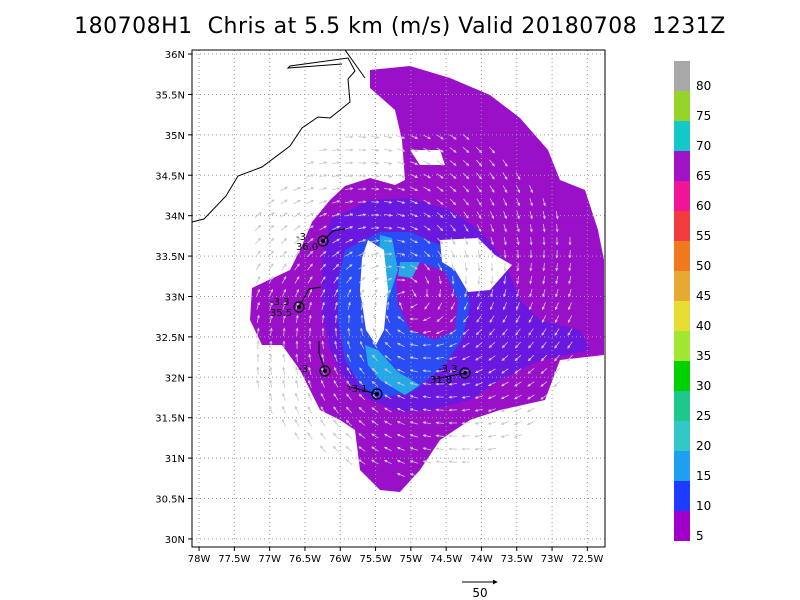 This screenshot has width=800, height=600. What do you see at coordinates (703, 506) in the screenshot?
I see `colorbar-label: 10` at bounding box center [703, 506].